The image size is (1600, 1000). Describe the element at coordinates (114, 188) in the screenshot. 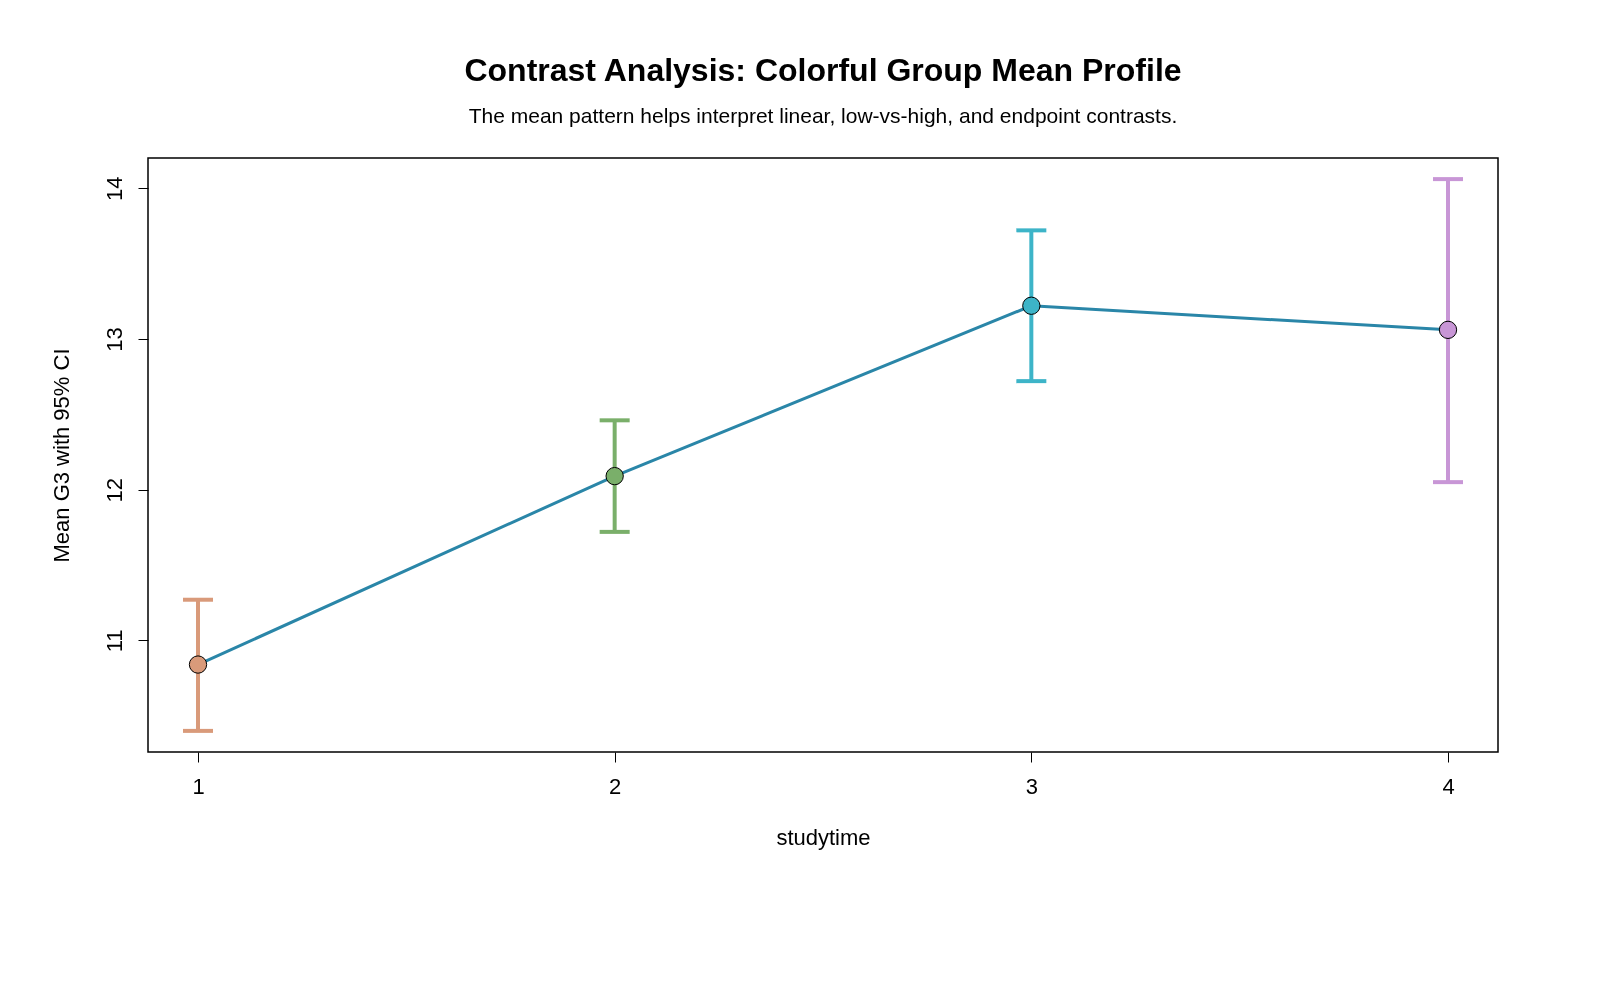

I see `y-tick-label: 14` at that location.